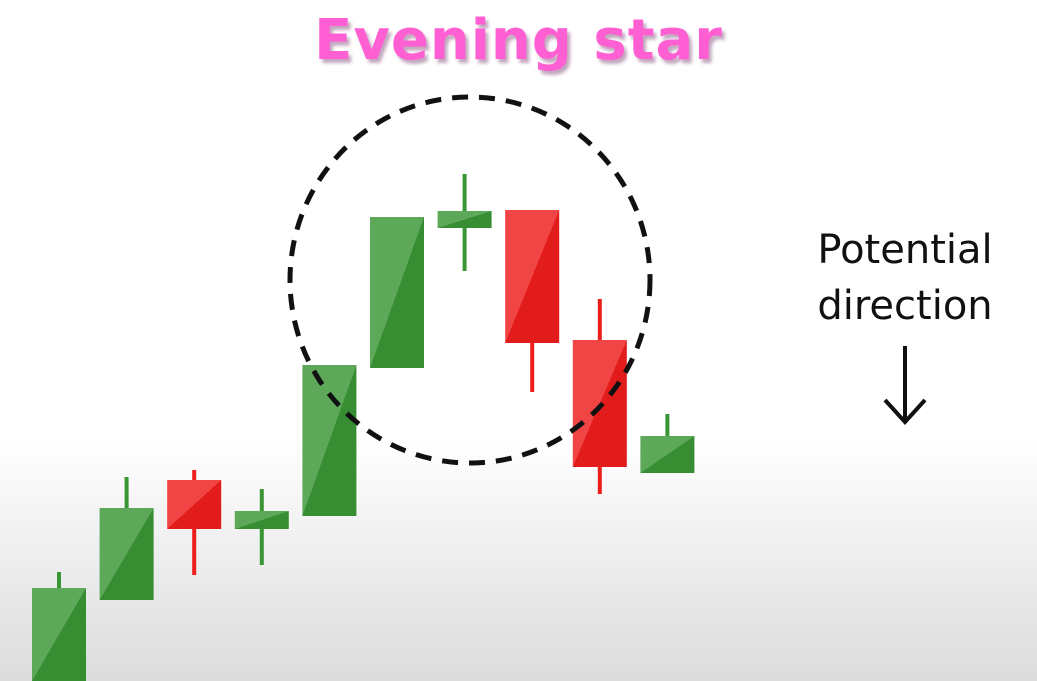  What do you see at coordinates (905, 385) in the screenshot?
I see `down-arrow-icon` at bounding box center [905, 385].